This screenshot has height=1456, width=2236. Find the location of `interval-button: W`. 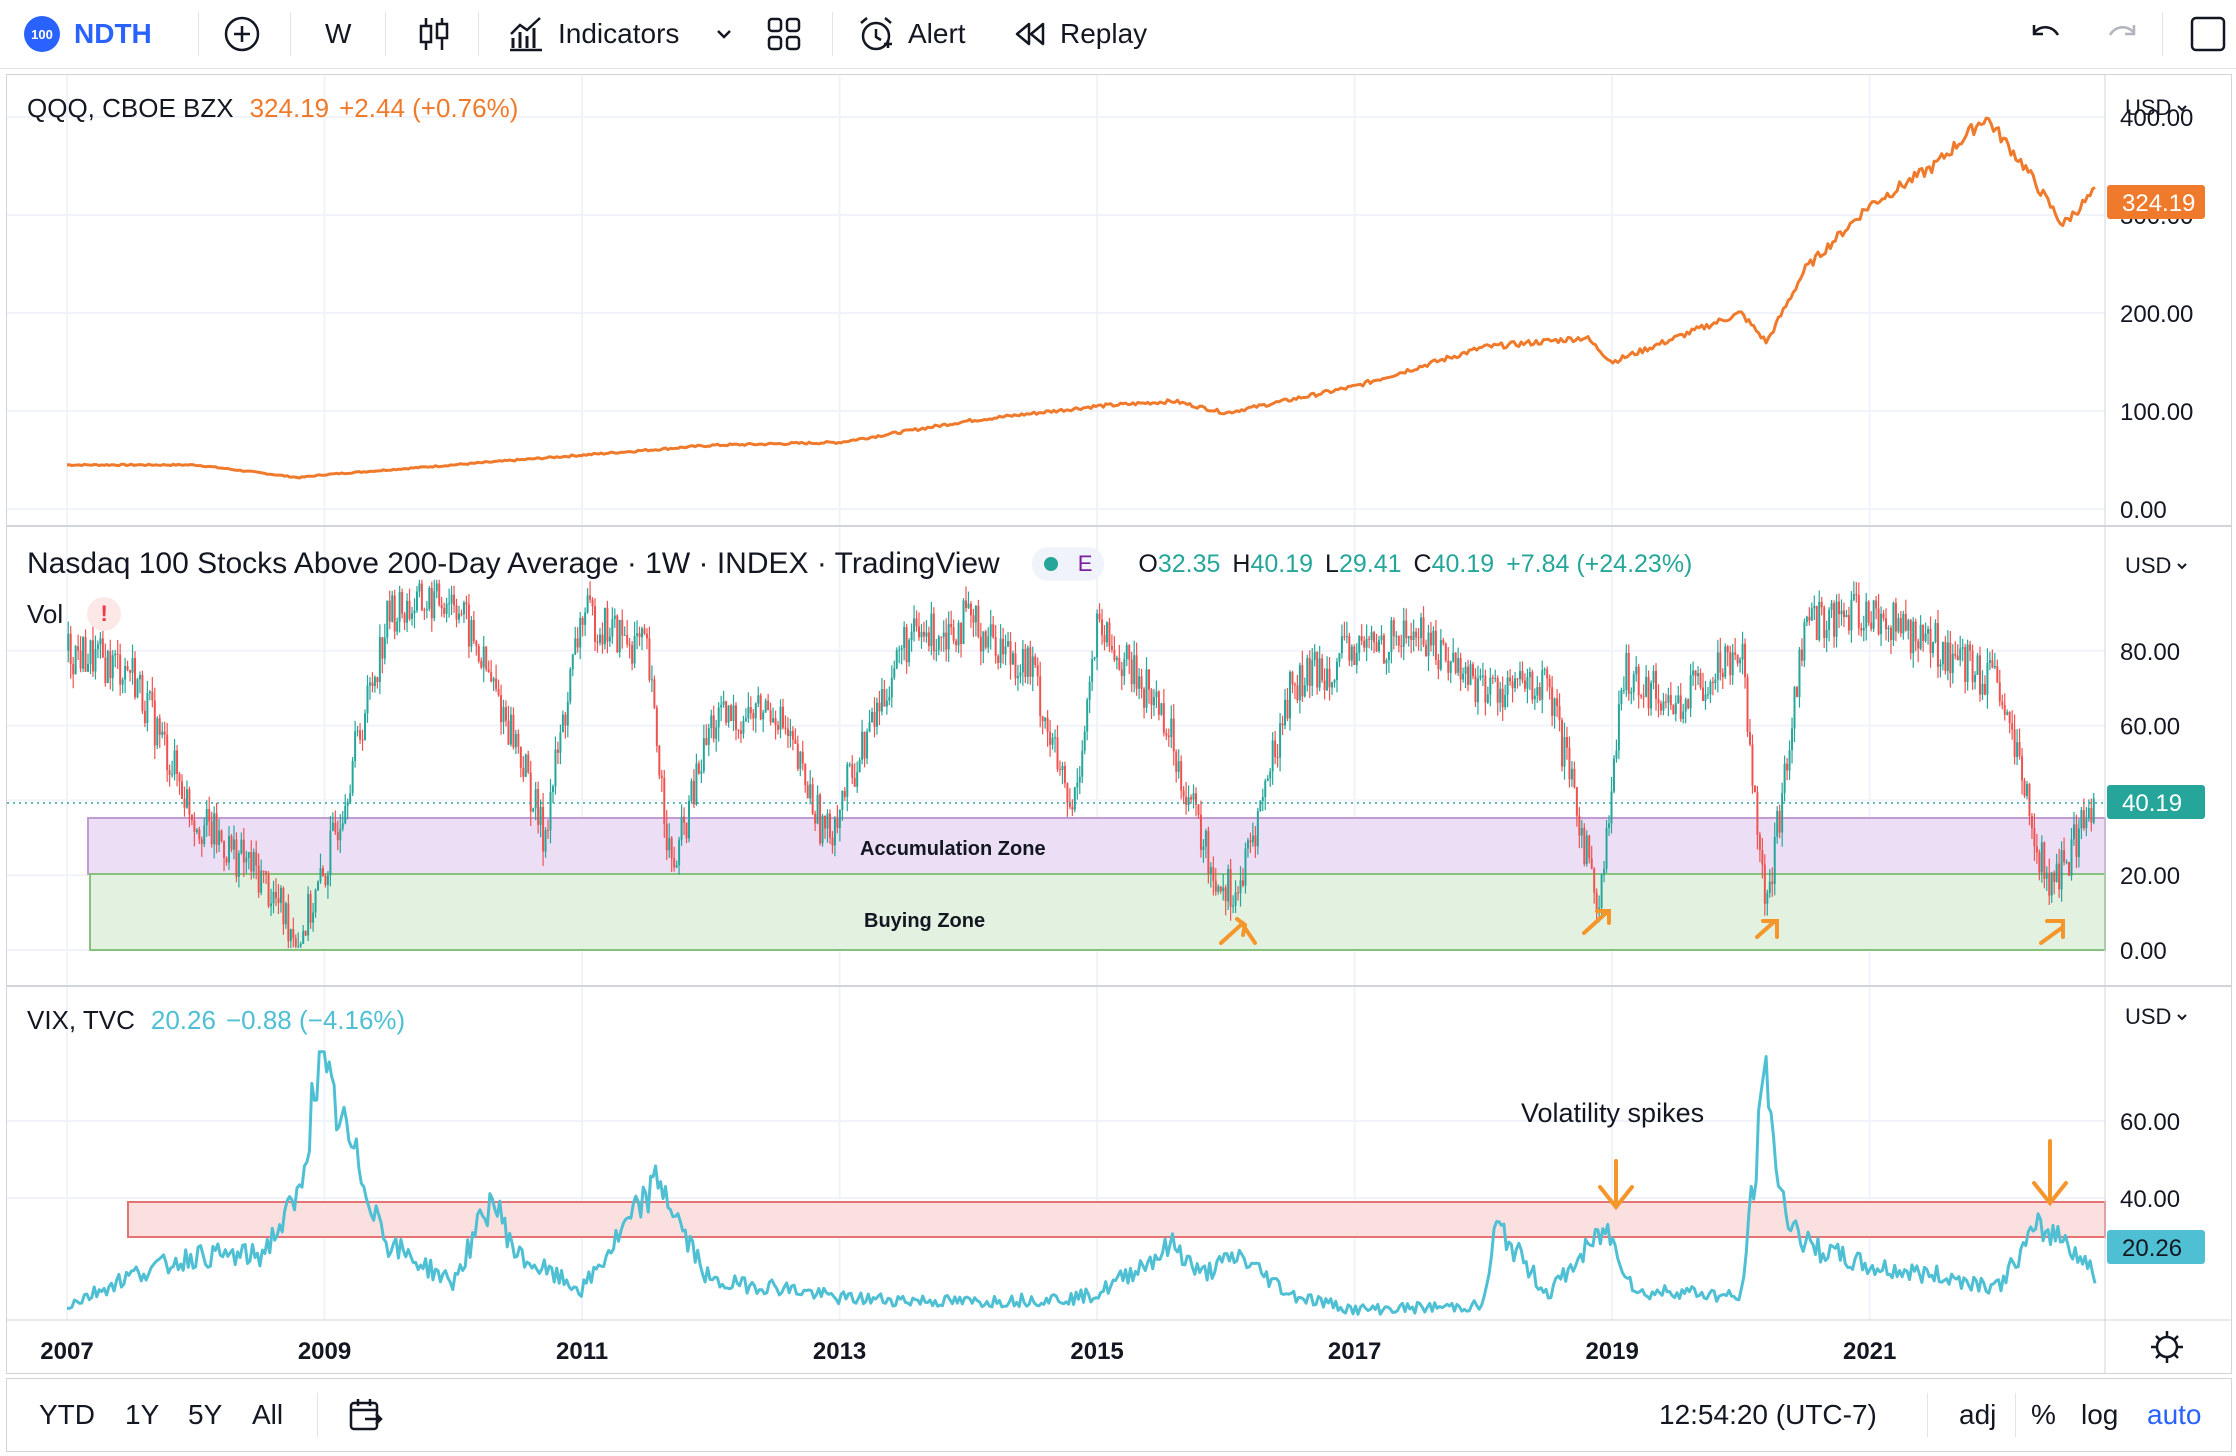

interval-button: W is located at coordinates (338, 34).